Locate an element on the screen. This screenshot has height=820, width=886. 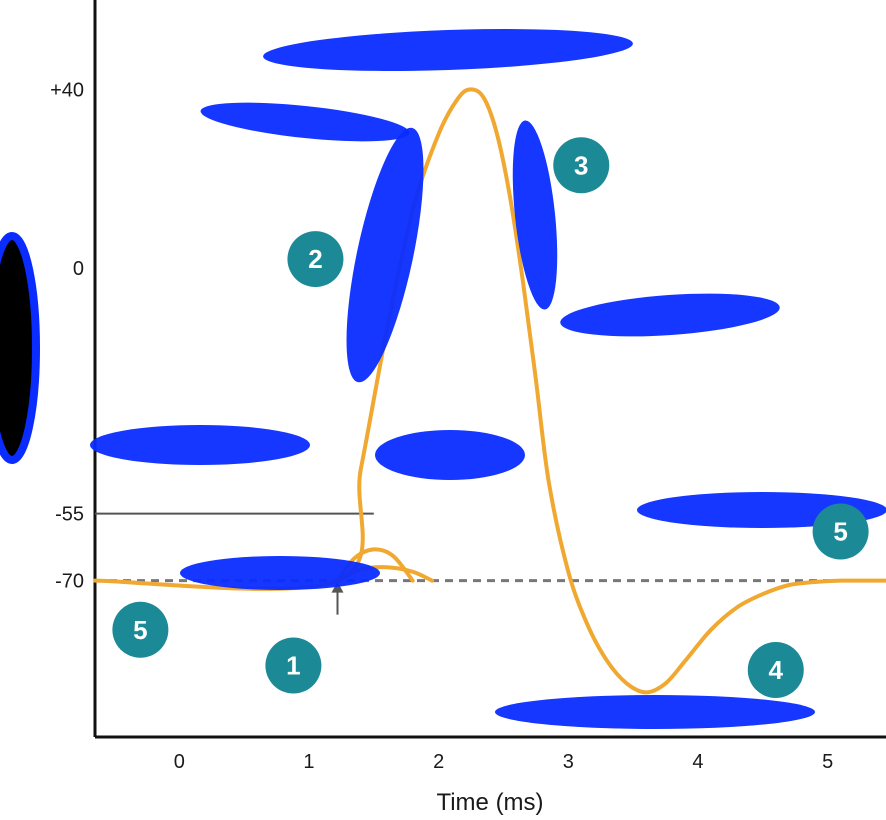
step-badge-label: 1 is located at coordinates (293, 666).